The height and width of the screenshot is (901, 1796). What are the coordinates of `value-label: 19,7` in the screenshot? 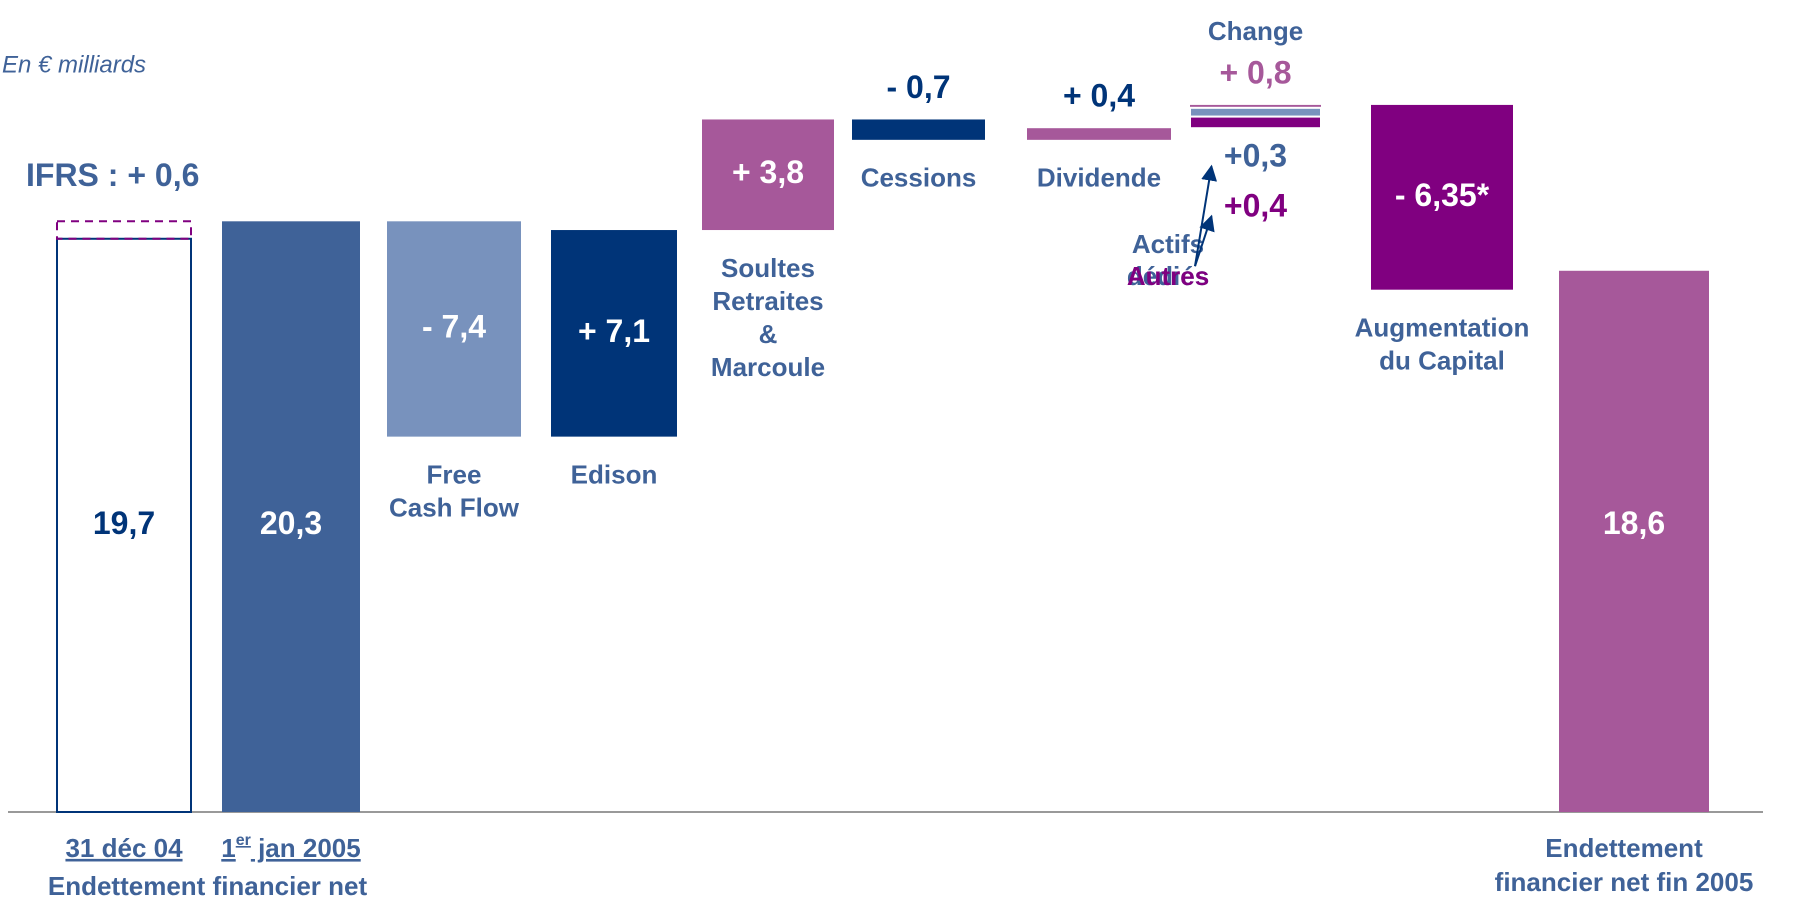 It's located at (124, 523).